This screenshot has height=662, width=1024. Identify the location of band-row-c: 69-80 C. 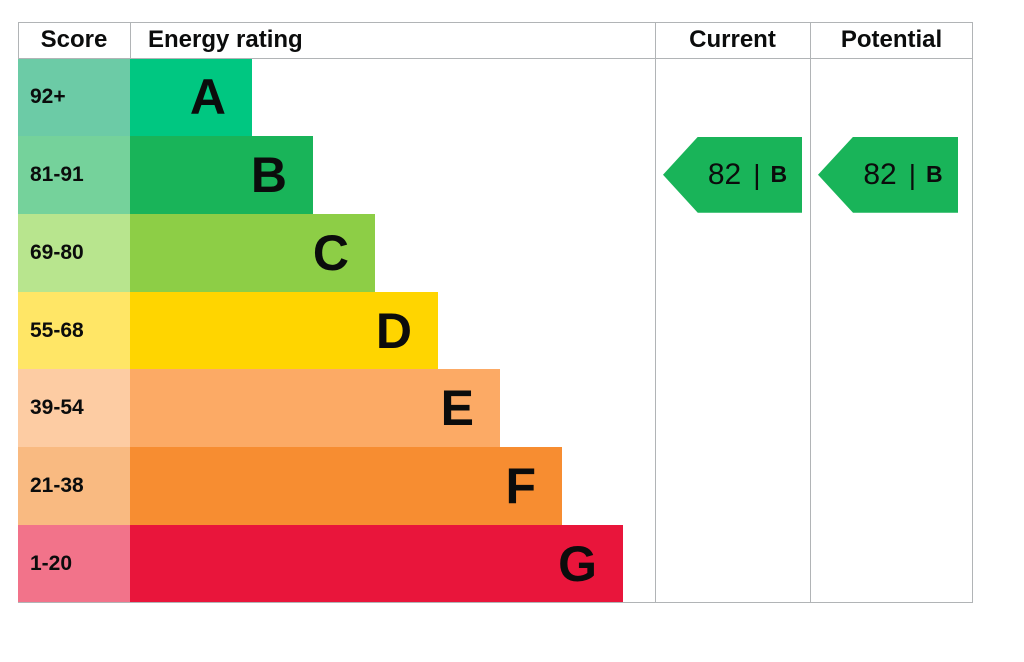
(336, 252).